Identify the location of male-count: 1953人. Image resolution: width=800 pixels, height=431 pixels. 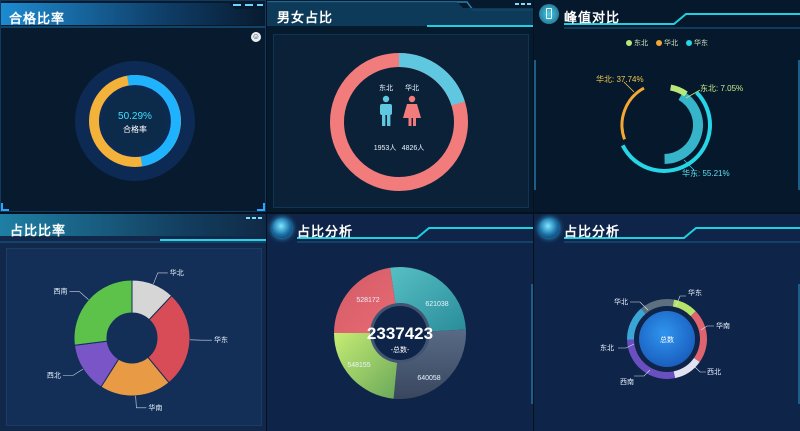
(385, 148).